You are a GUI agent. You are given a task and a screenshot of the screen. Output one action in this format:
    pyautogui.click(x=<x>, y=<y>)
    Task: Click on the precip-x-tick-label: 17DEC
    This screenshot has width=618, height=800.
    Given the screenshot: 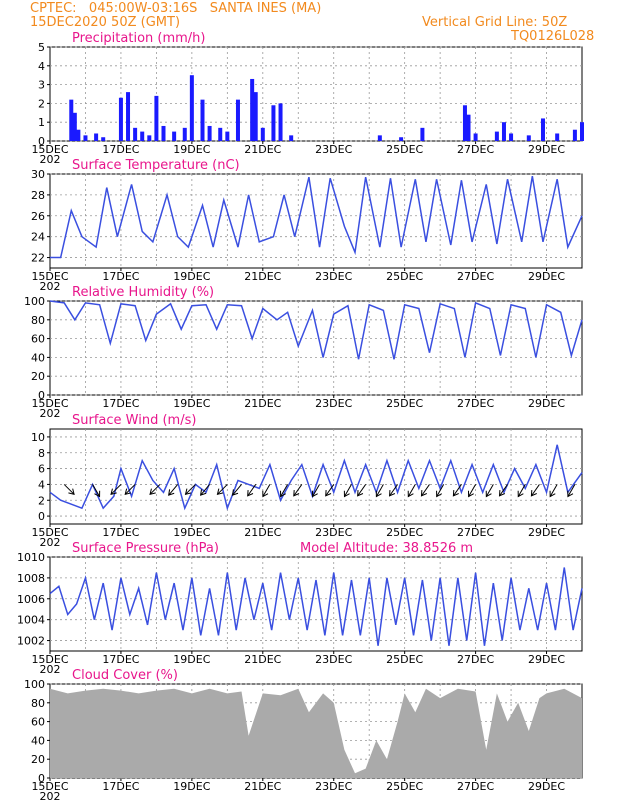 What is the action you would take?
    pyautogui.click(x=120, y=149)
    